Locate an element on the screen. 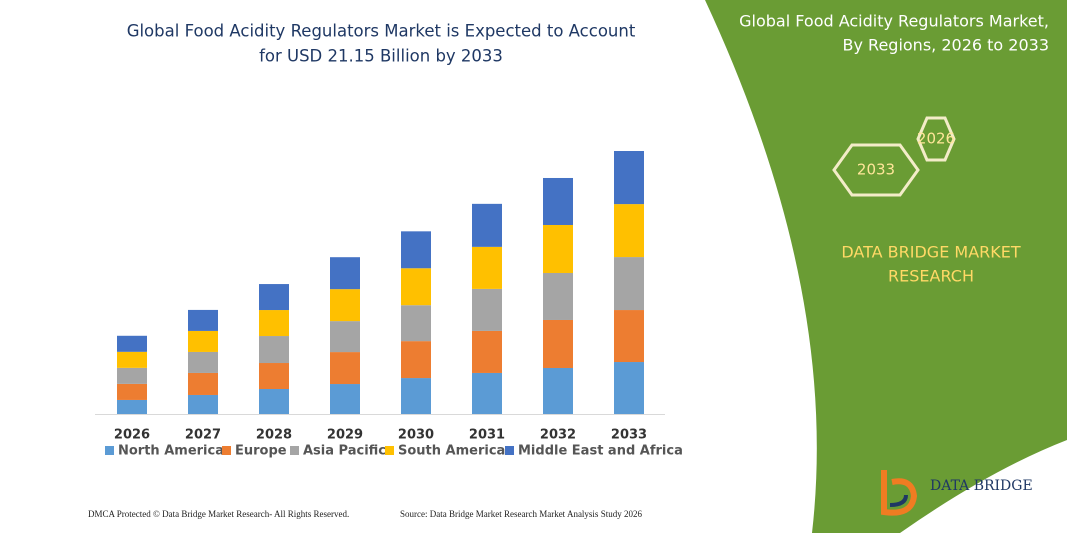 Image resolution: width=1067 pixels, height=533 pixels. brand-text: DATA BRIDGE MARKET is located at coordinates (931, 252).